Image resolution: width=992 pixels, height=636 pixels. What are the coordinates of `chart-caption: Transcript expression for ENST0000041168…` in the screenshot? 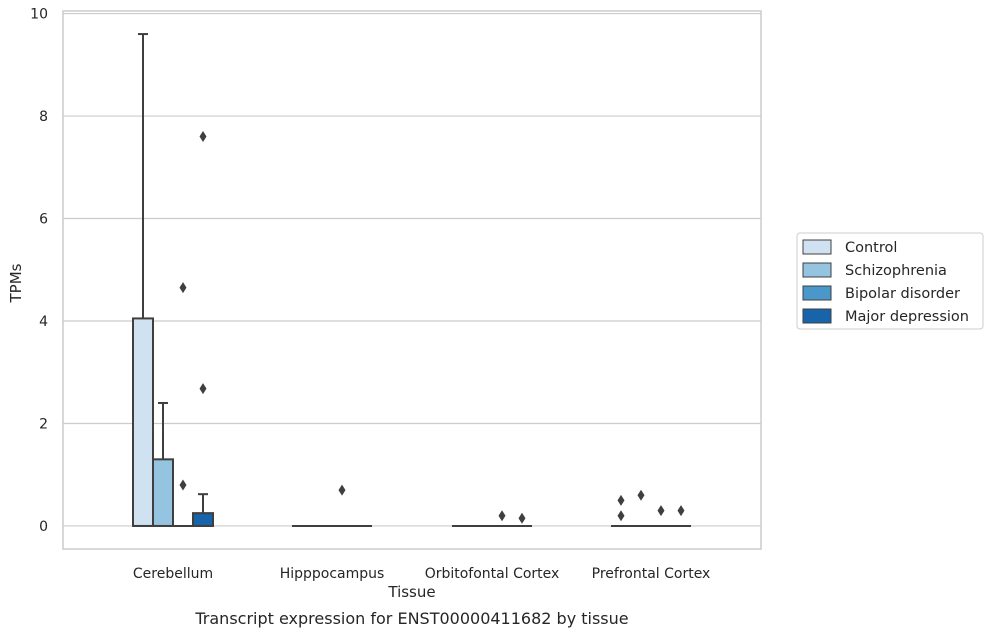 It's located at (411, 618).